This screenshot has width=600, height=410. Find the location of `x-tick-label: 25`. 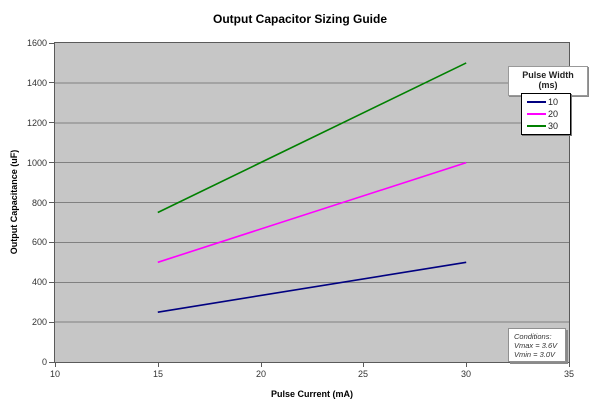

x-tick-label: 25 is located at coordinates (362, 374).